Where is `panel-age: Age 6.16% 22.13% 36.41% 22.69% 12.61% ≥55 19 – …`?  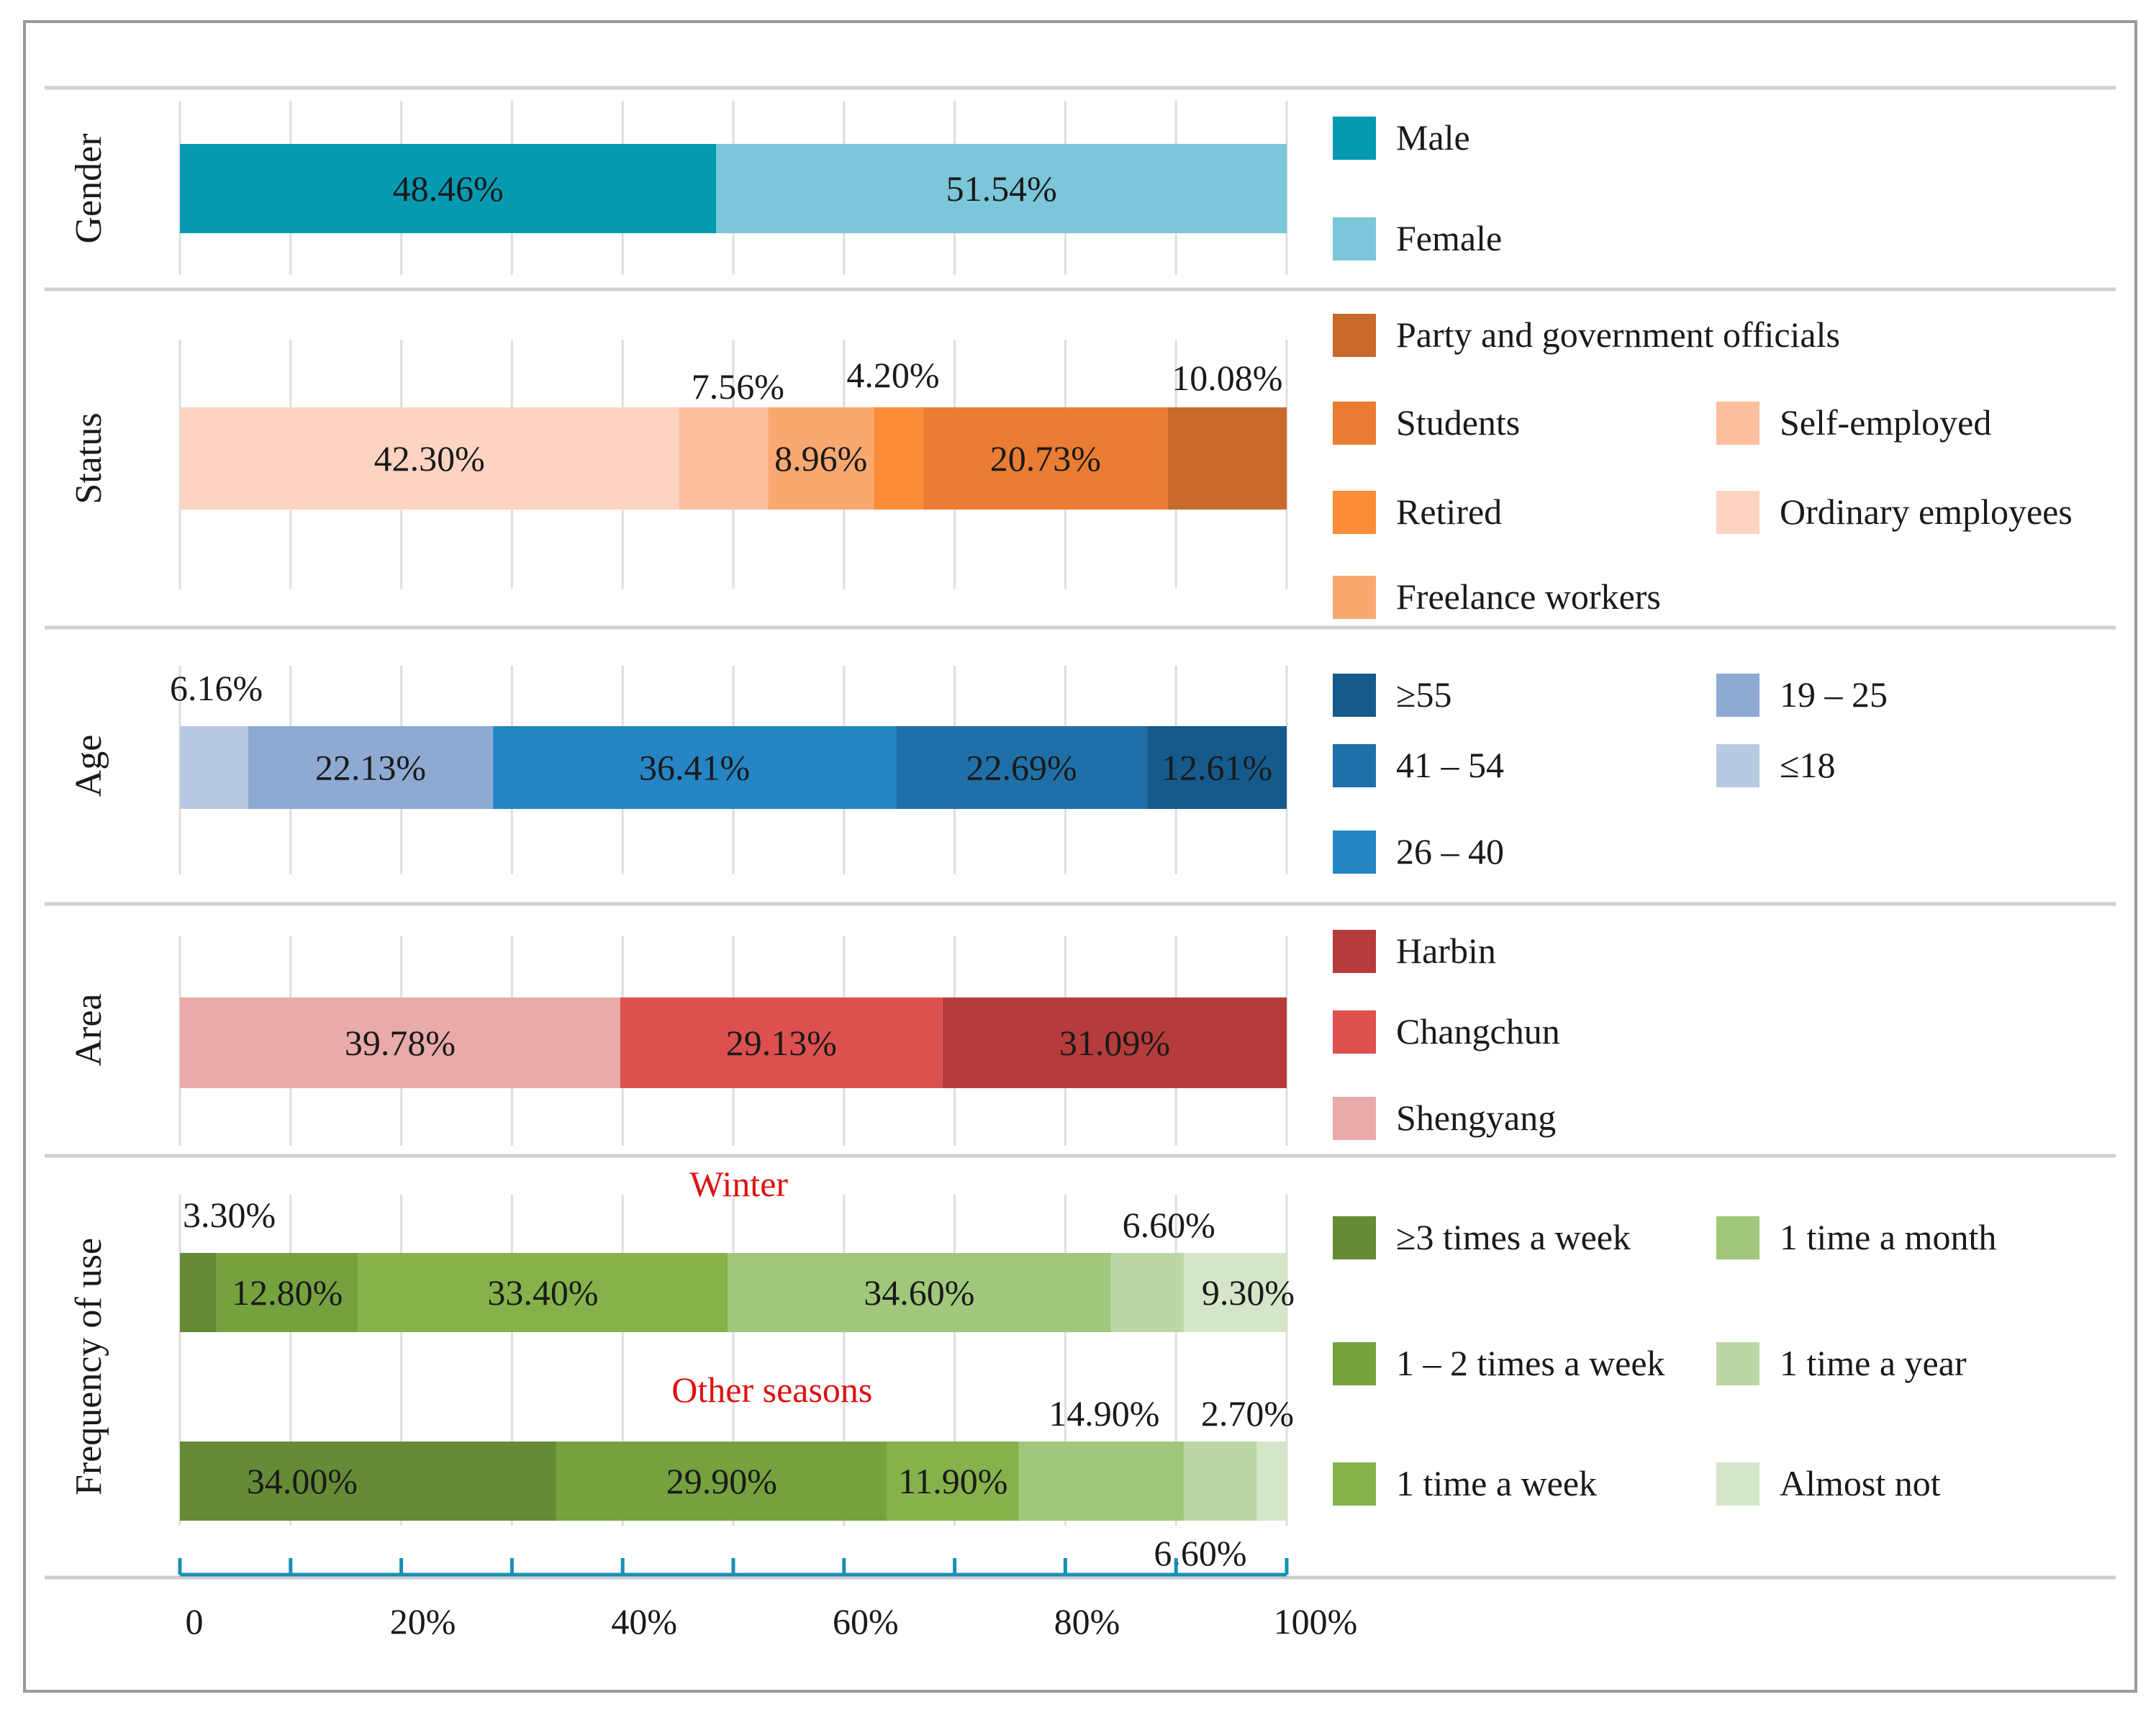 panel-age: Age 6.16% 22.13% 36.41% 22.69% 12.61% ≥55 19 – … is located at coordinates (978, 770).